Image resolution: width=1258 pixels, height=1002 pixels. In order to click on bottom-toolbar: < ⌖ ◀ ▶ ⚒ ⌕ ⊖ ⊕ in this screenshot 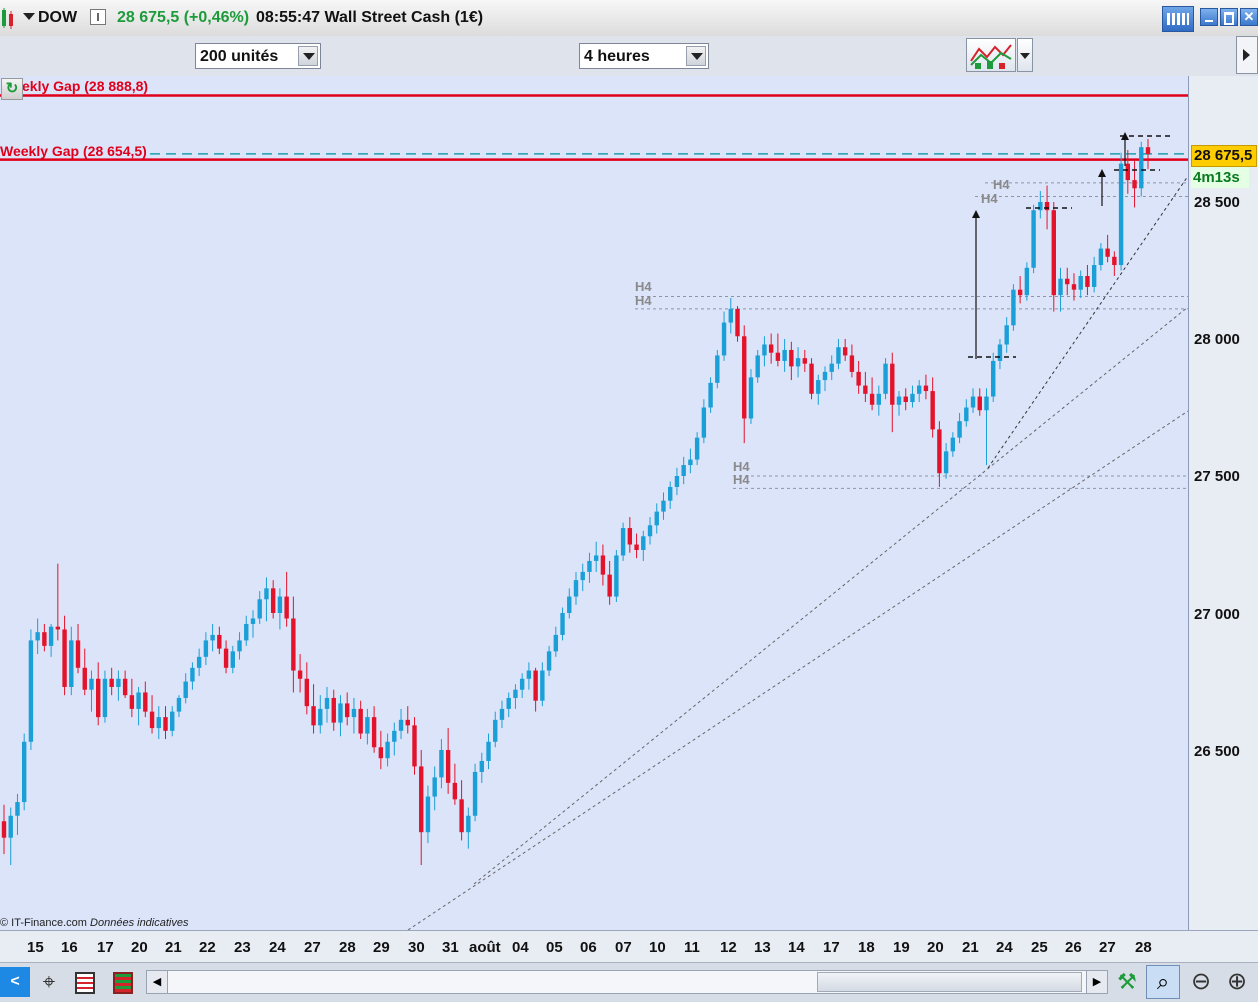, I will do `click(629, 982)`.